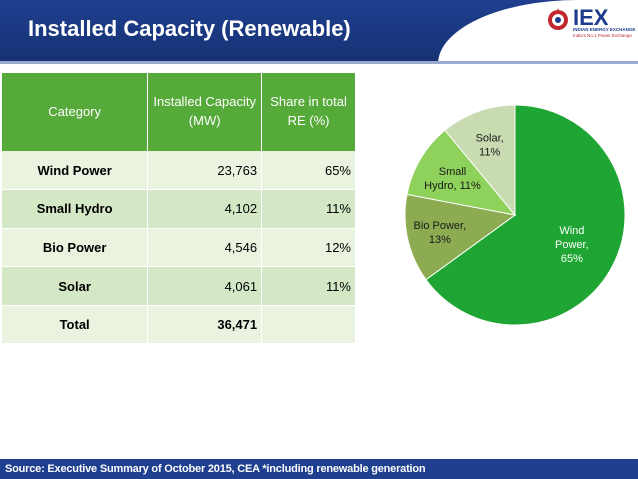  I want to click on logo-tagline: India's No.1 Power Exchange, so click(602, 35).